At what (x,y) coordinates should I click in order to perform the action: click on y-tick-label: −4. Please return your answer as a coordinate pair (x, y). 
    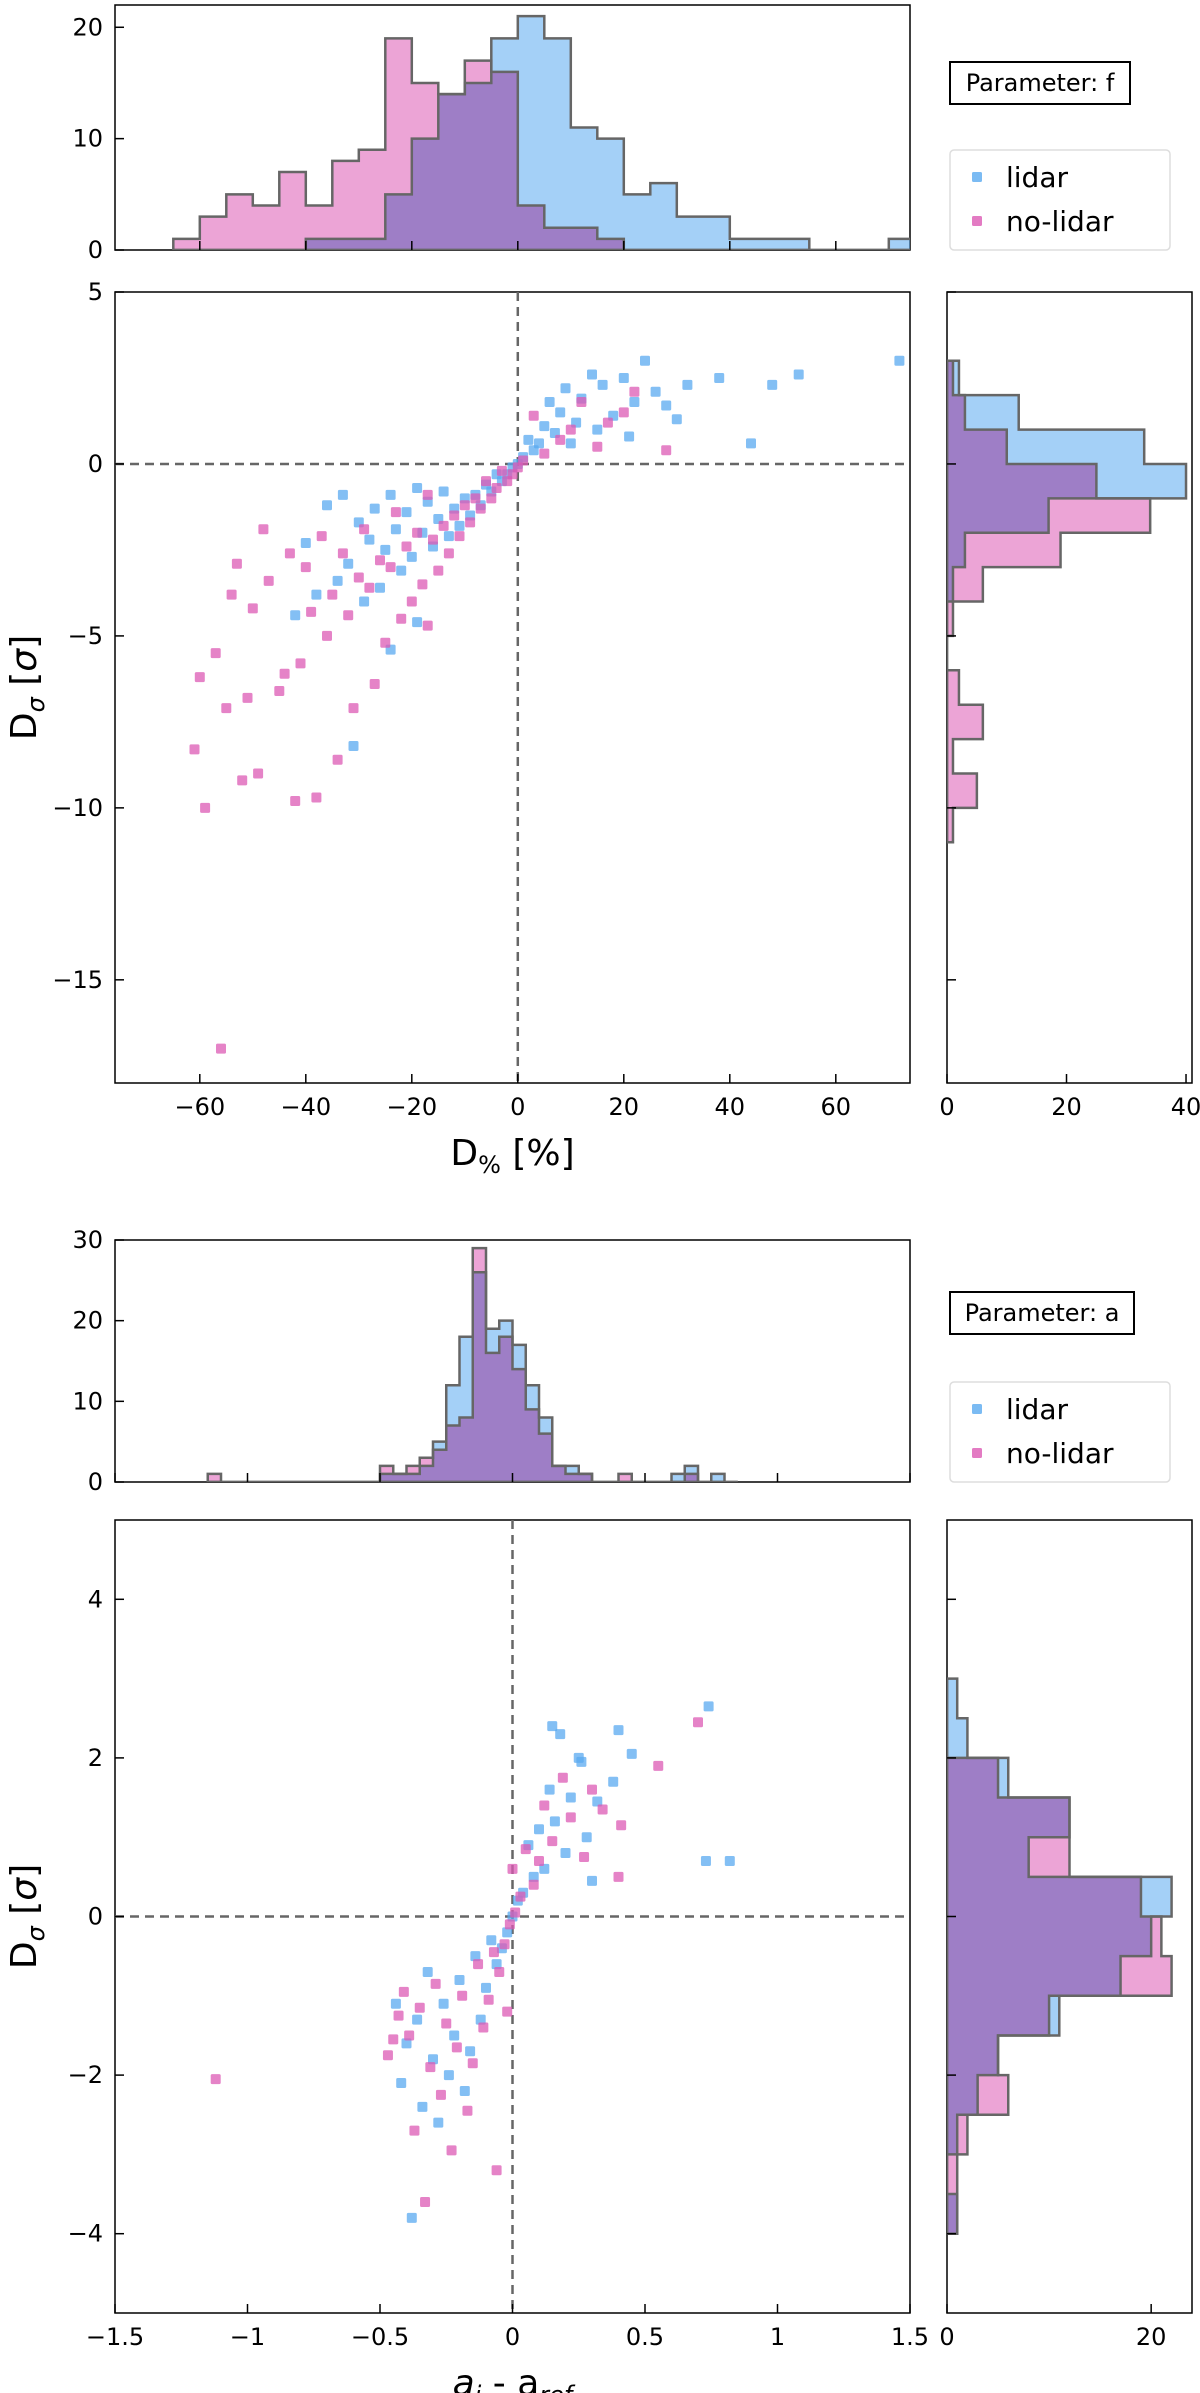
    Looking at the image, I should click on (85, 2234).